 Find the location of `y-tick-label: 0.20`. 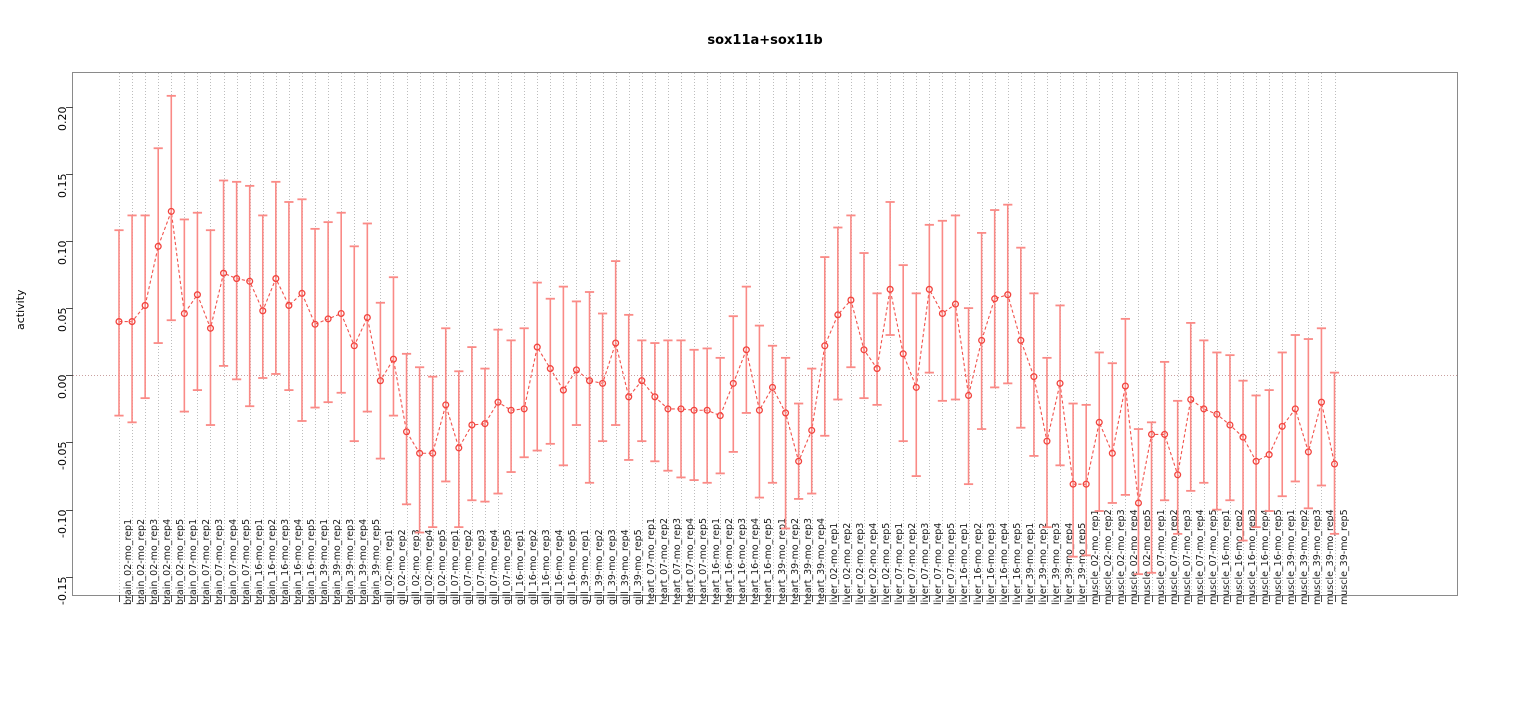

y-tick-label: 0.20 is located at coordinates (62, 118).